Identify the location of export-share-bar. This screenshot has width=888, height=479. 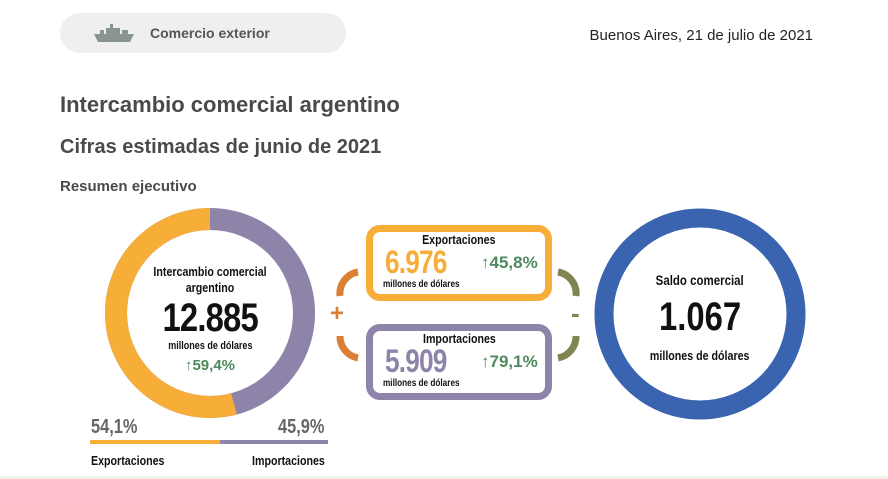
(155, 442).